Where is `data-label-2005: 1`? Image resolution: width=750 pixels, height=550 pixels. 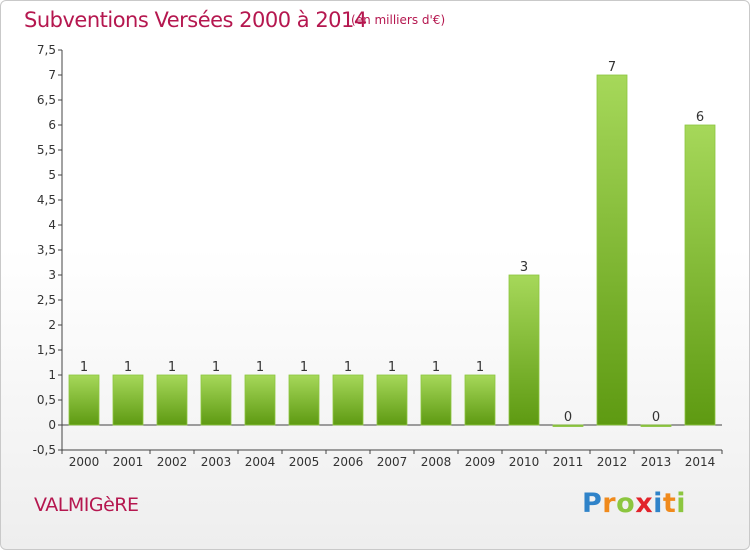
data-label-2005: 1 is located at coordinates (304, 367).